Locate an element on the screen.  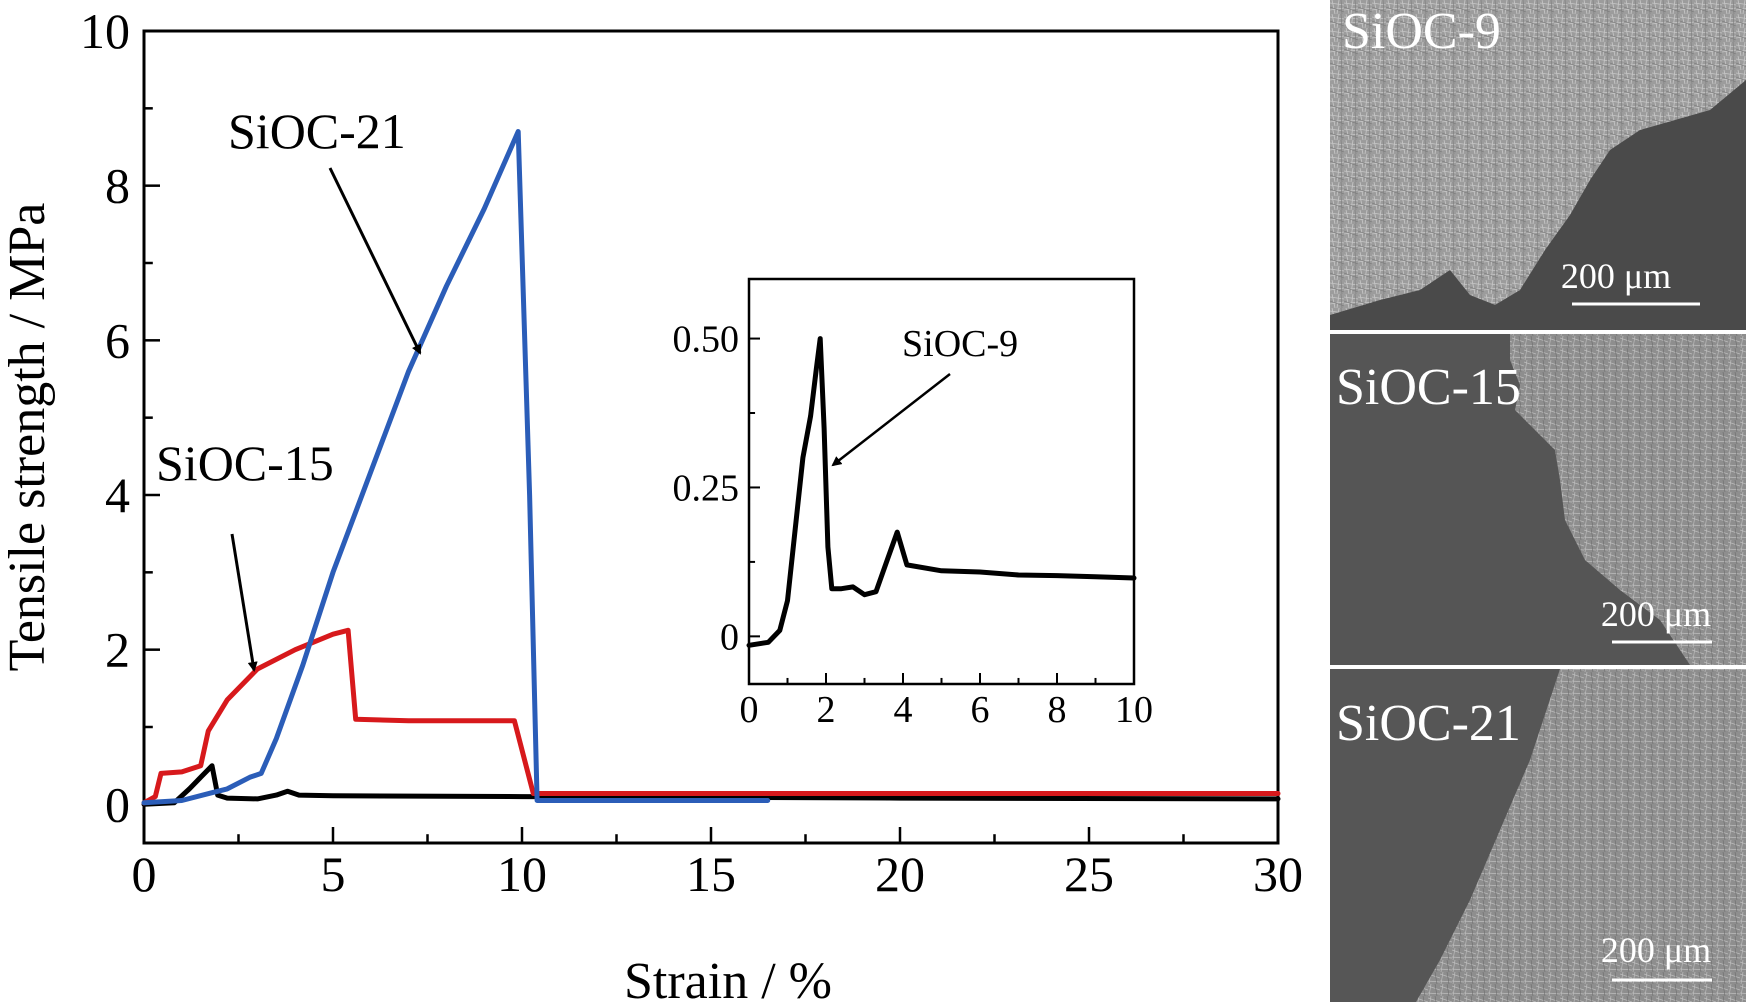
sem-panel-siloc-15: SiOC-15 200 μm is located at coordinates (1538, 499).